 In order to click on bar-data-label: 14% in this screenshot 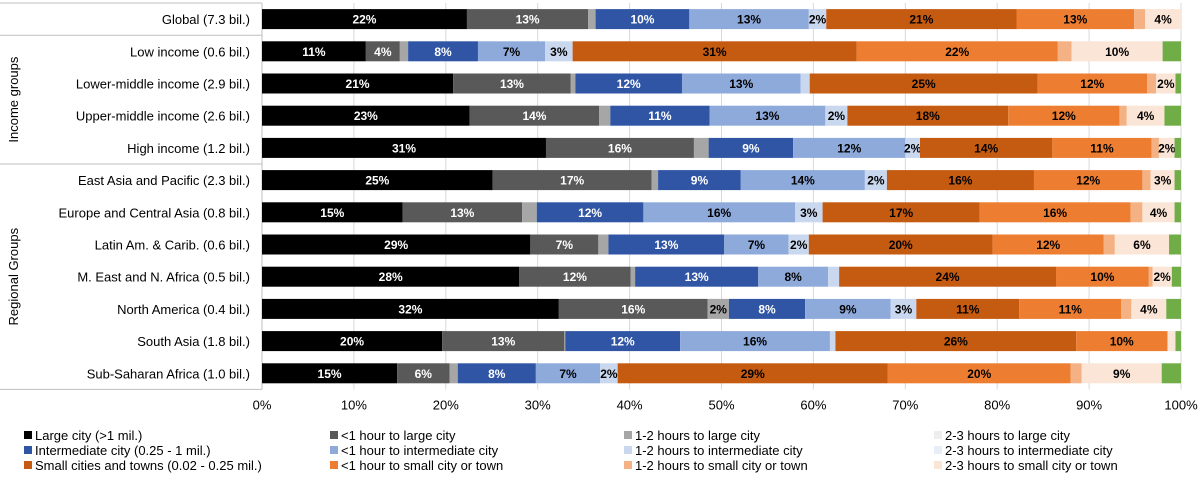, I will do `click(803, 181)`.